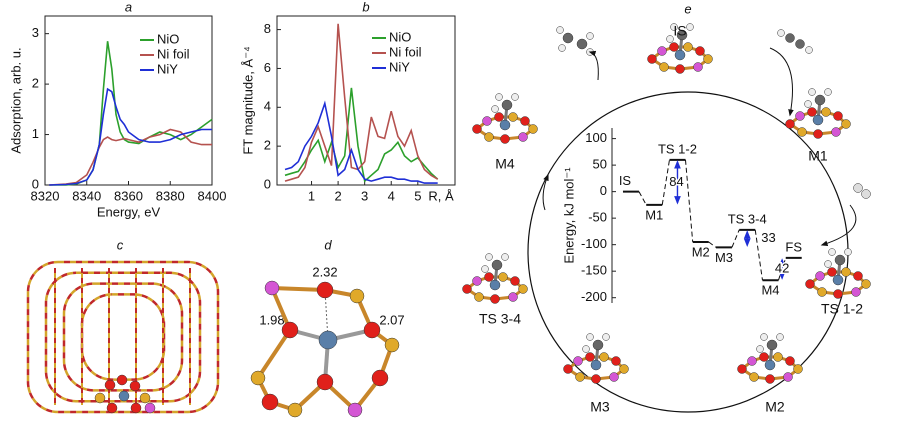 The image size is (900, 426). I want to click on x-tick-label: 2, so click(337, 195).